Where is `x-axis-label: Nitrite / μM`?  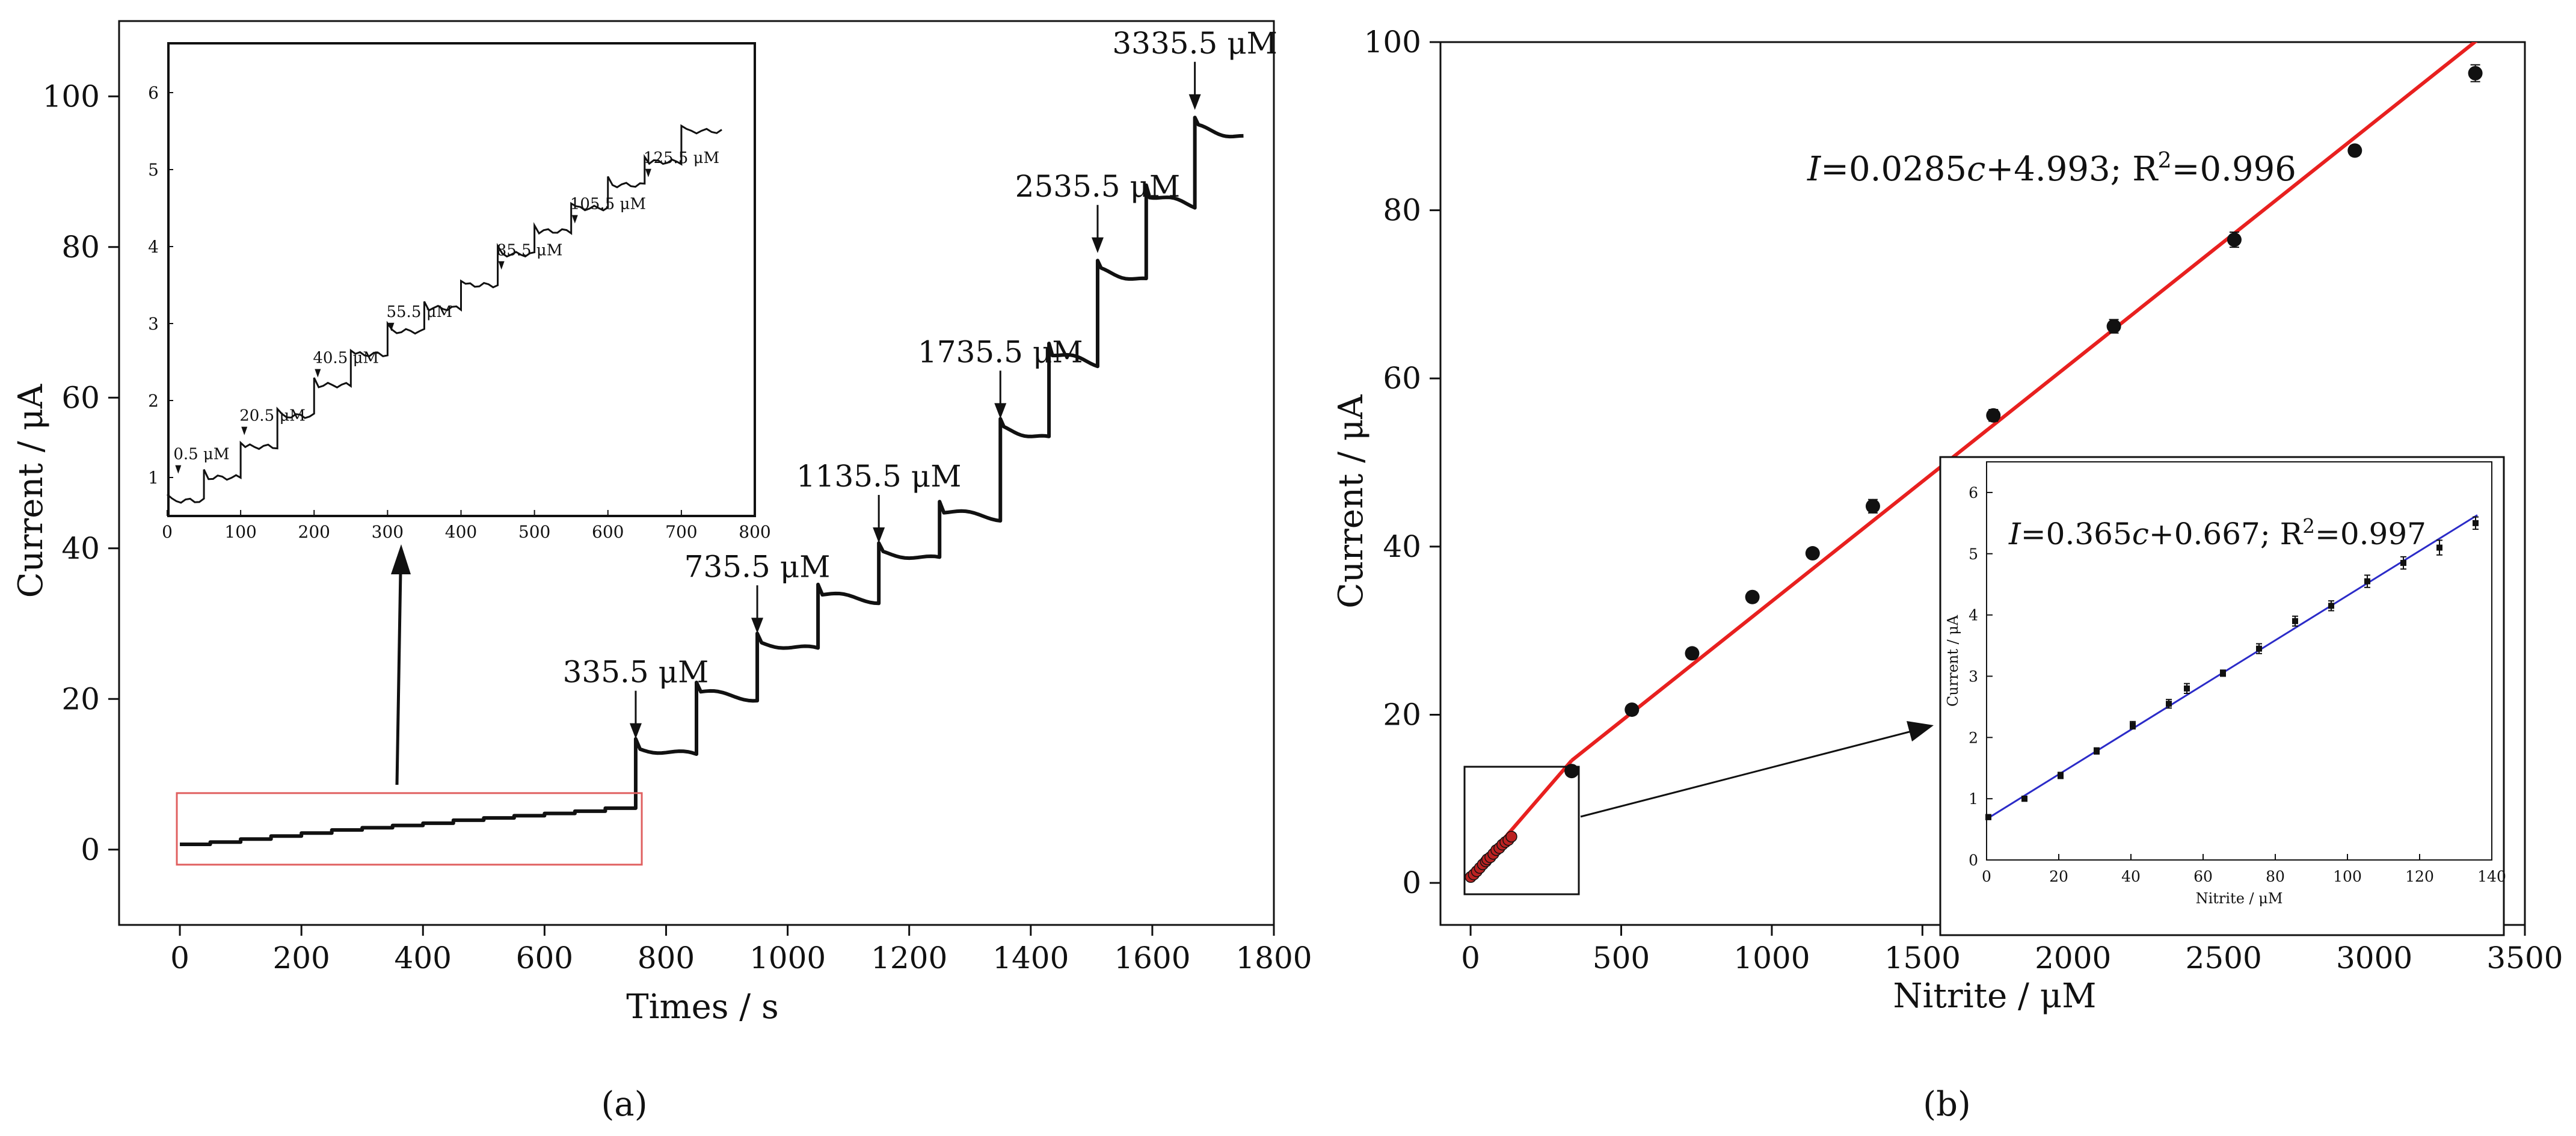 x-axis-label: Nitrite / μM is located at coordinates (1995, 996).